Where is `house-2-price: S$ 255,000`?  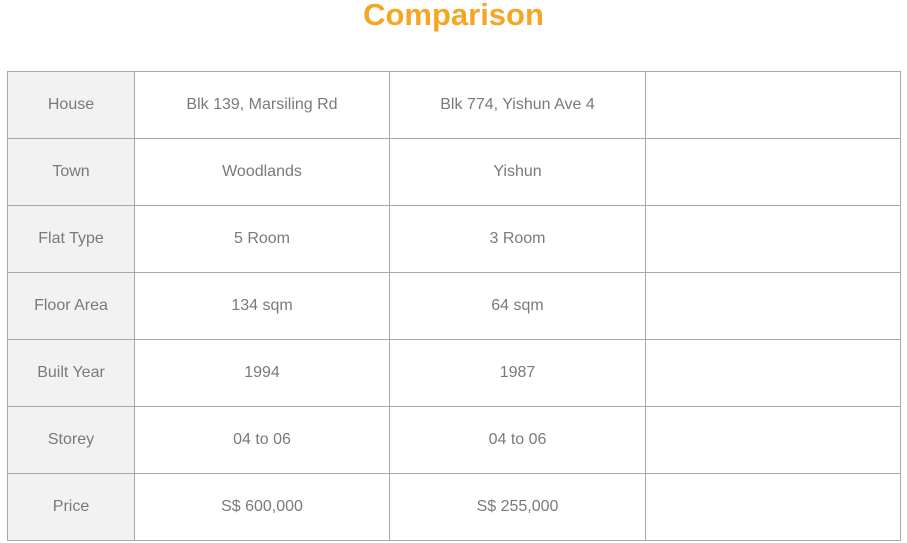 house-2-price: S$ 255,000 is located at coordinates (517, 507).